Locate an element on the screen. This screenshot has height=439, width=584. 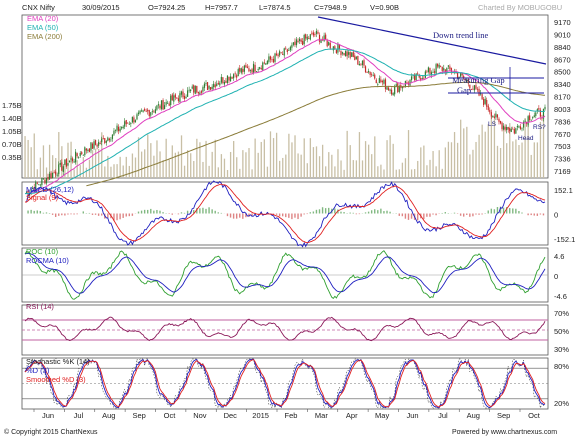
annotation-gap: Gap is located at coordinates (464, 90).